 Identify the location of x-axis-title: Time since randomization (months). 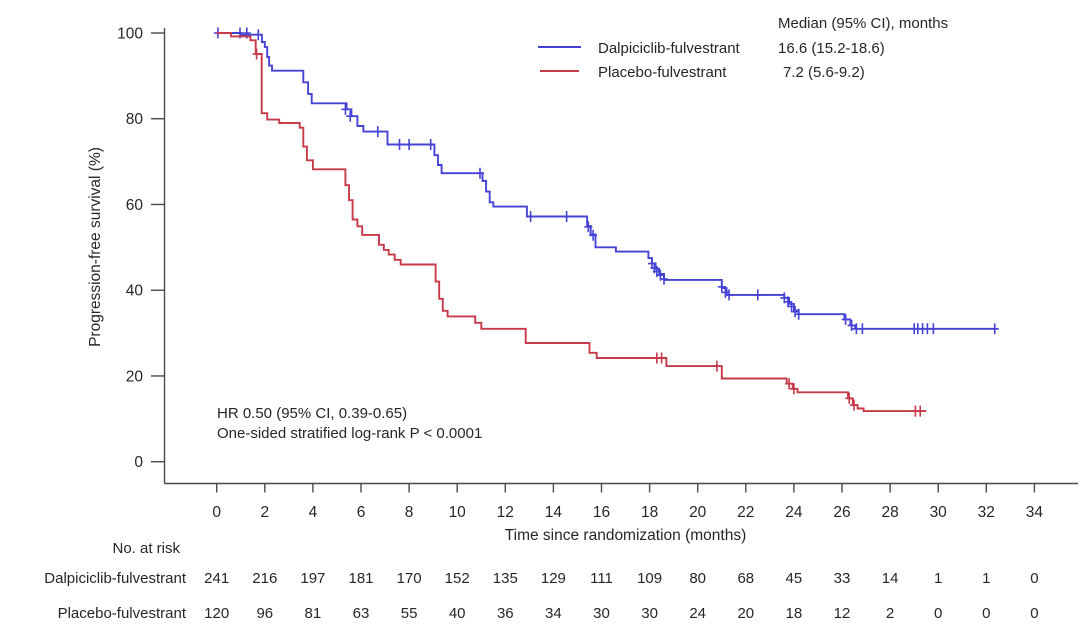
(625, 535).